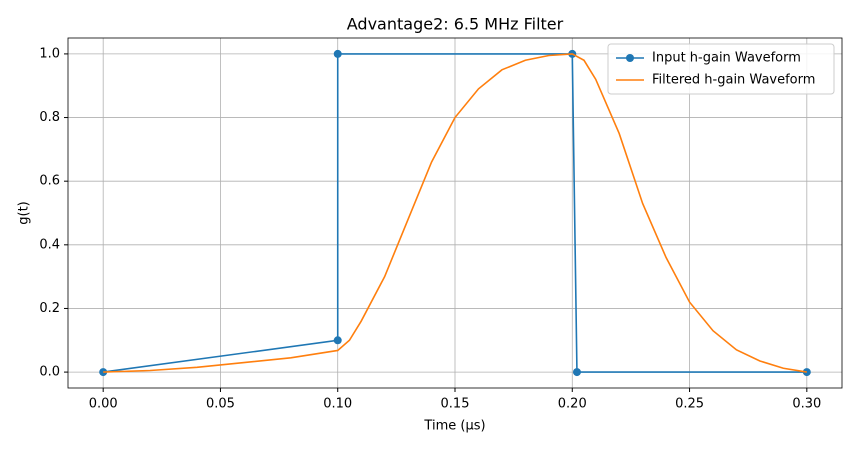  Describe the element at coordinates (49, 372) in the screenshot. I see `y-tick-label: 0.0` at that location.